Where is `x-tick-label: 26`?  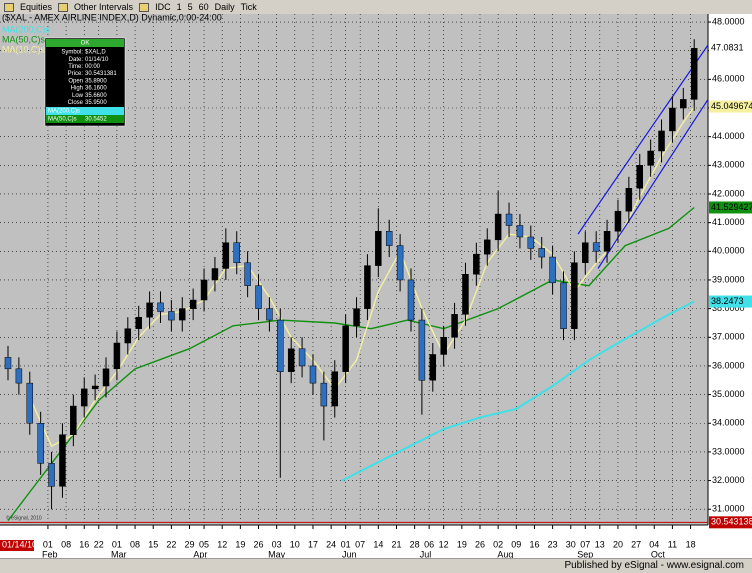
x-tick-label: 26 is located at coordinates (480, 544).